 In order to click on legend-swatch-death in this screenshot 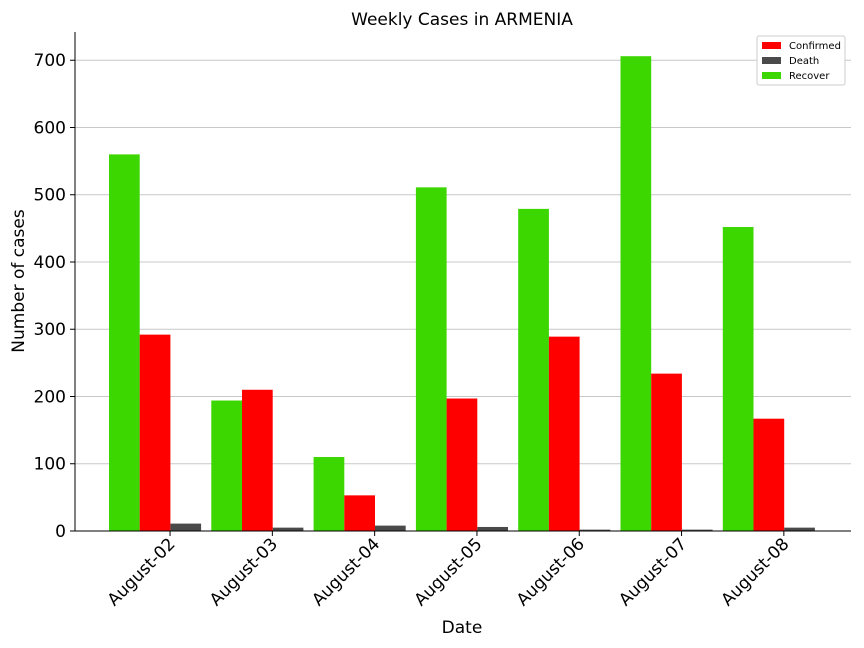, I will do `click(771, 60)`.